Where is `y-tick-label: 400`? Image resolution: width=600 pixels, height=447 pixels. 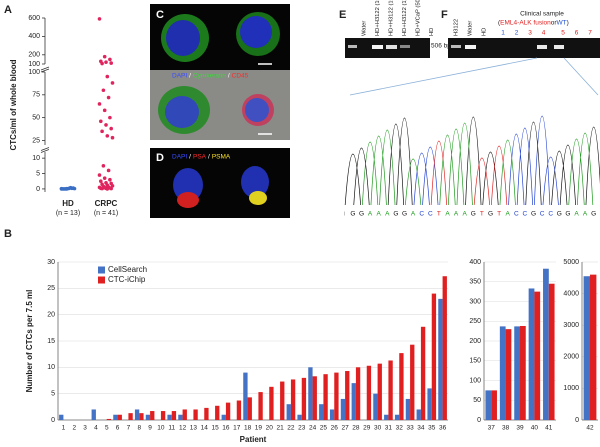 y-tick-label: 400 is located at coordinates (34, 36).